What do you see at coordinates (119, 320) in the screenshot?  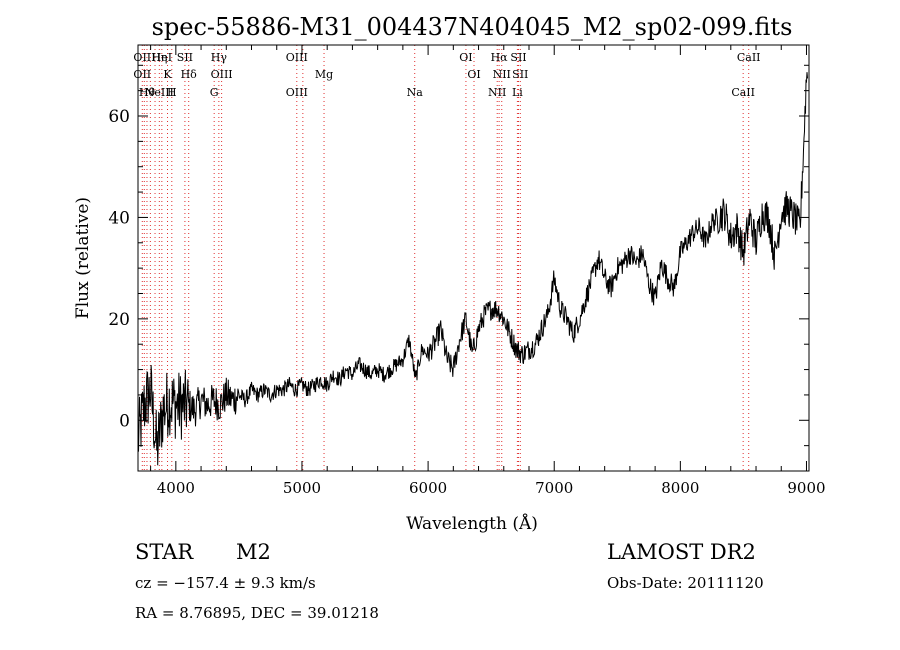 I see `y-tick-label: 20` at bounding box center [119, 320].